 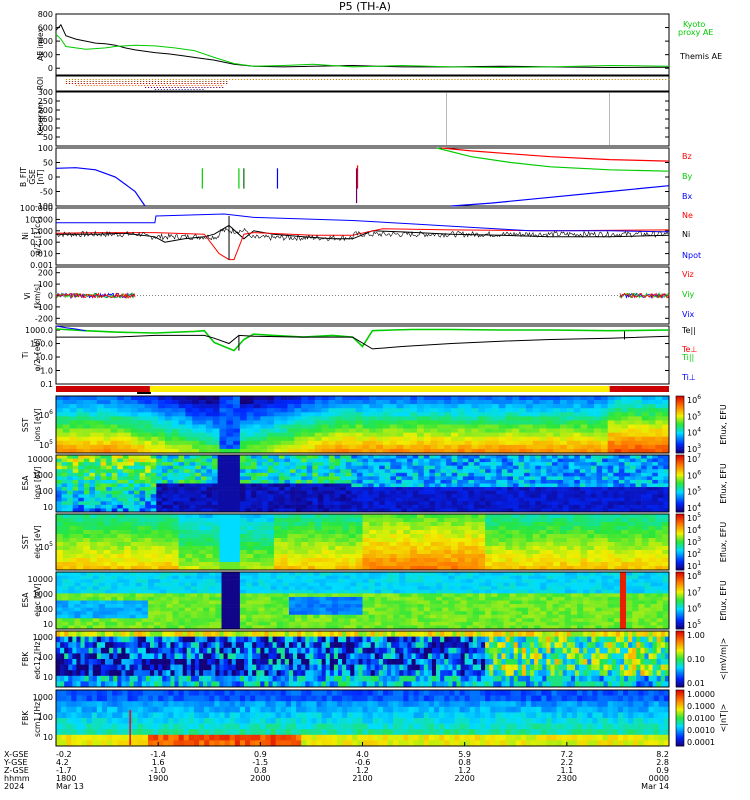 I want to click on tick-label: -100, so click(x=44, y=307).